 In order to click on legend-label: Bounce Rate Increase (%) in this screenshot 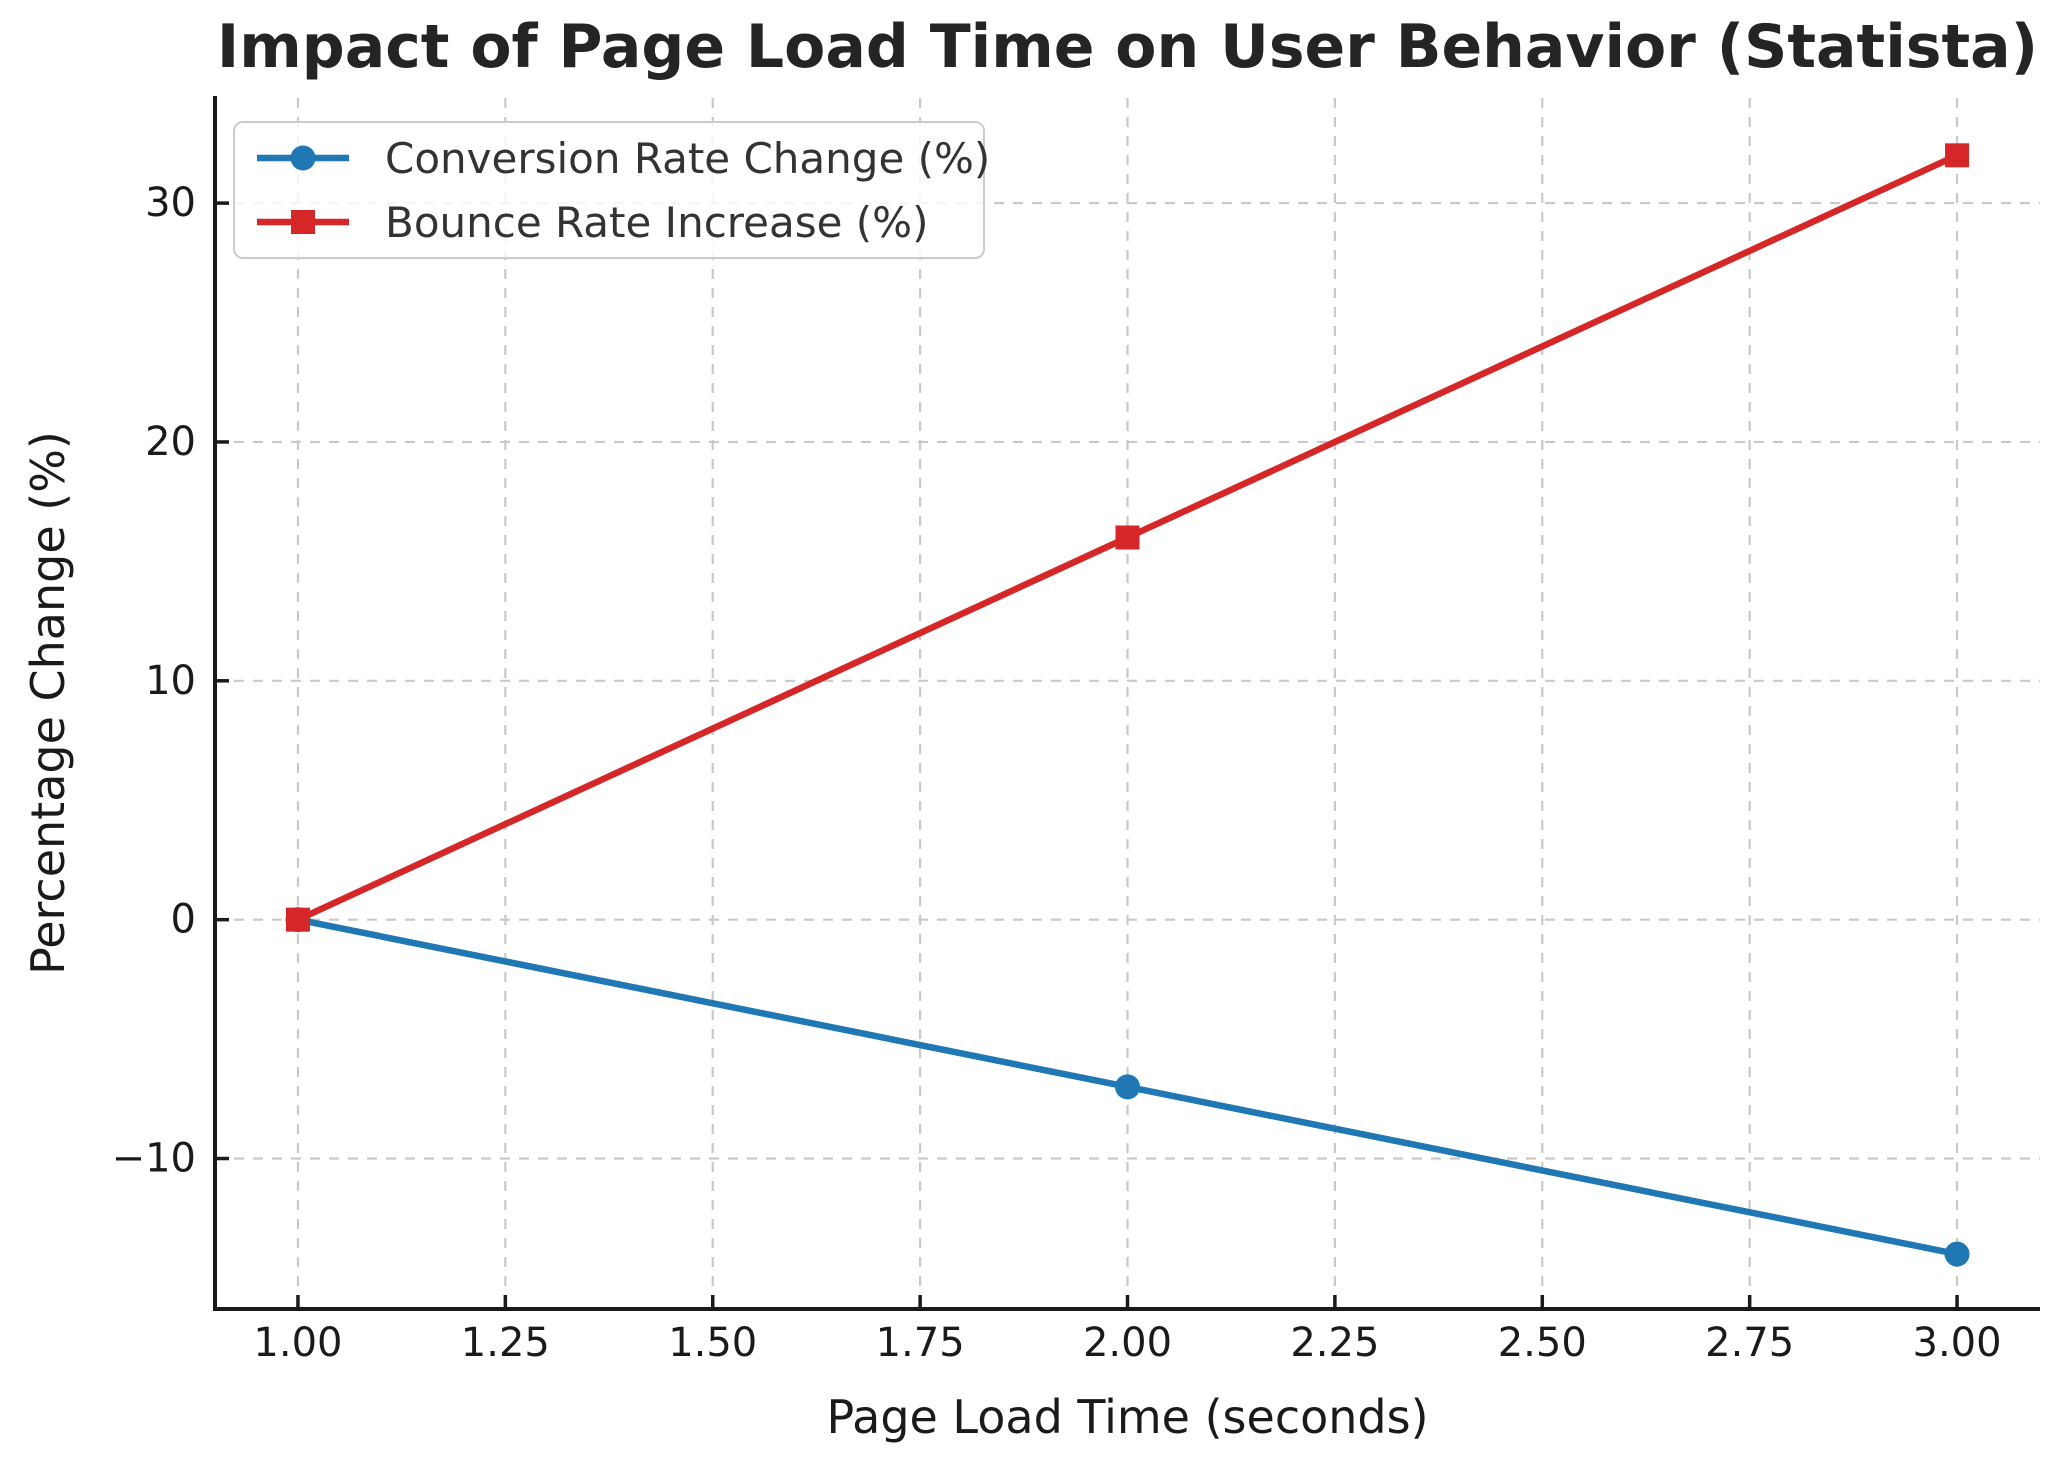, I will do `click(657, 222)`.